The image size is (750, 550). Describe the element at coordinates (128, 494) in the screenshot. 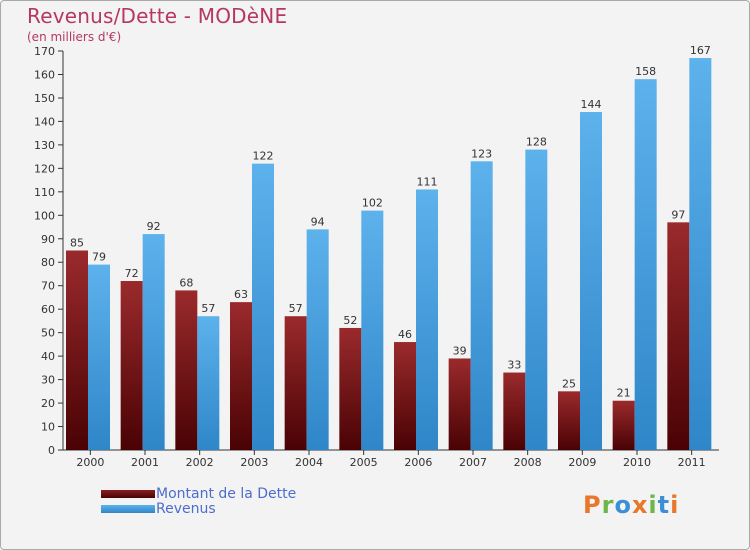

I see `legend-swatch-dette` at that location.